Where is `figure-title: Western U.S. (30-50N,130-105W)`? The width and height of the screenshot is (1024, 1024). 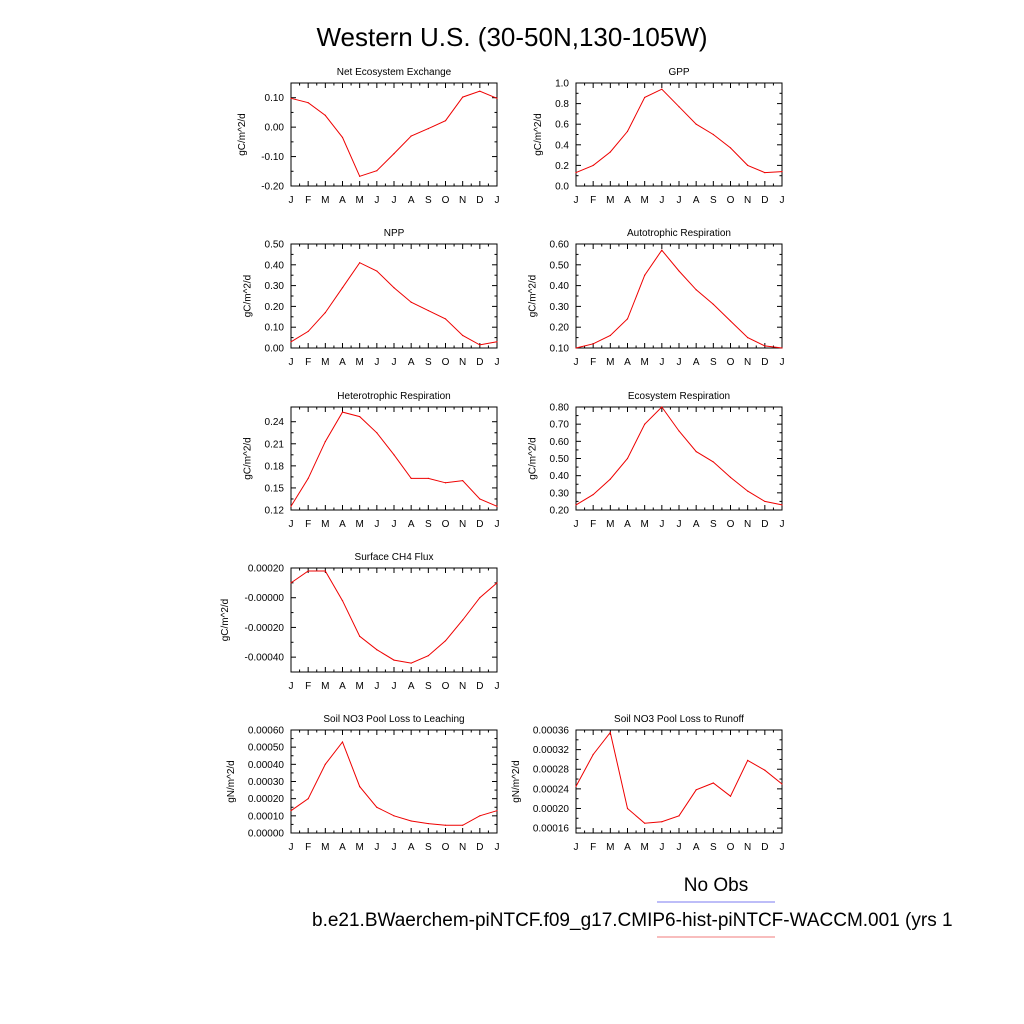
figure-title: Western U.S. (30-50N,130-105W) is located at coordinates (511, 37).